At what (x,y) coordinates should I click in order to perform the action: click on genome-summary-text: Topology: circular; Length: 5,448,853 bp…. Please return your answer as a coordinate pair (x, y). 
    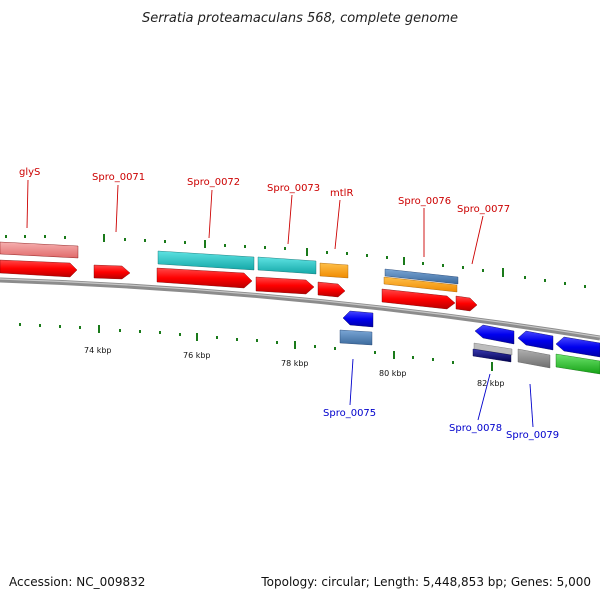
    Looking at the image, I should click on (425, 582).